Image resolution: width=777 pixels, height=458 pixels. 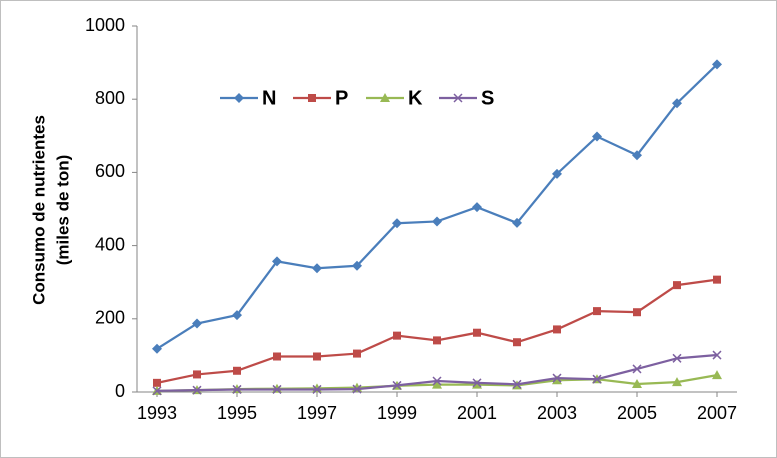 What do you see at coordinates (717, 413) in the screenshot?
I see `x-tick-label: 2007` at bounding box center [717, 413].